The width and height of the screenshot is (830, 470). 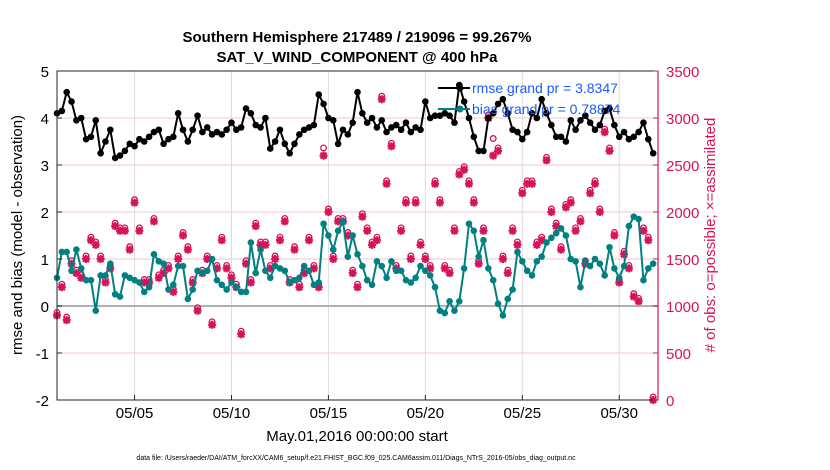 What do you see at coordinates (682, 119) in the screenshot?
I see `y-right-tick-label: 3000` at bounding box center [682, 119].